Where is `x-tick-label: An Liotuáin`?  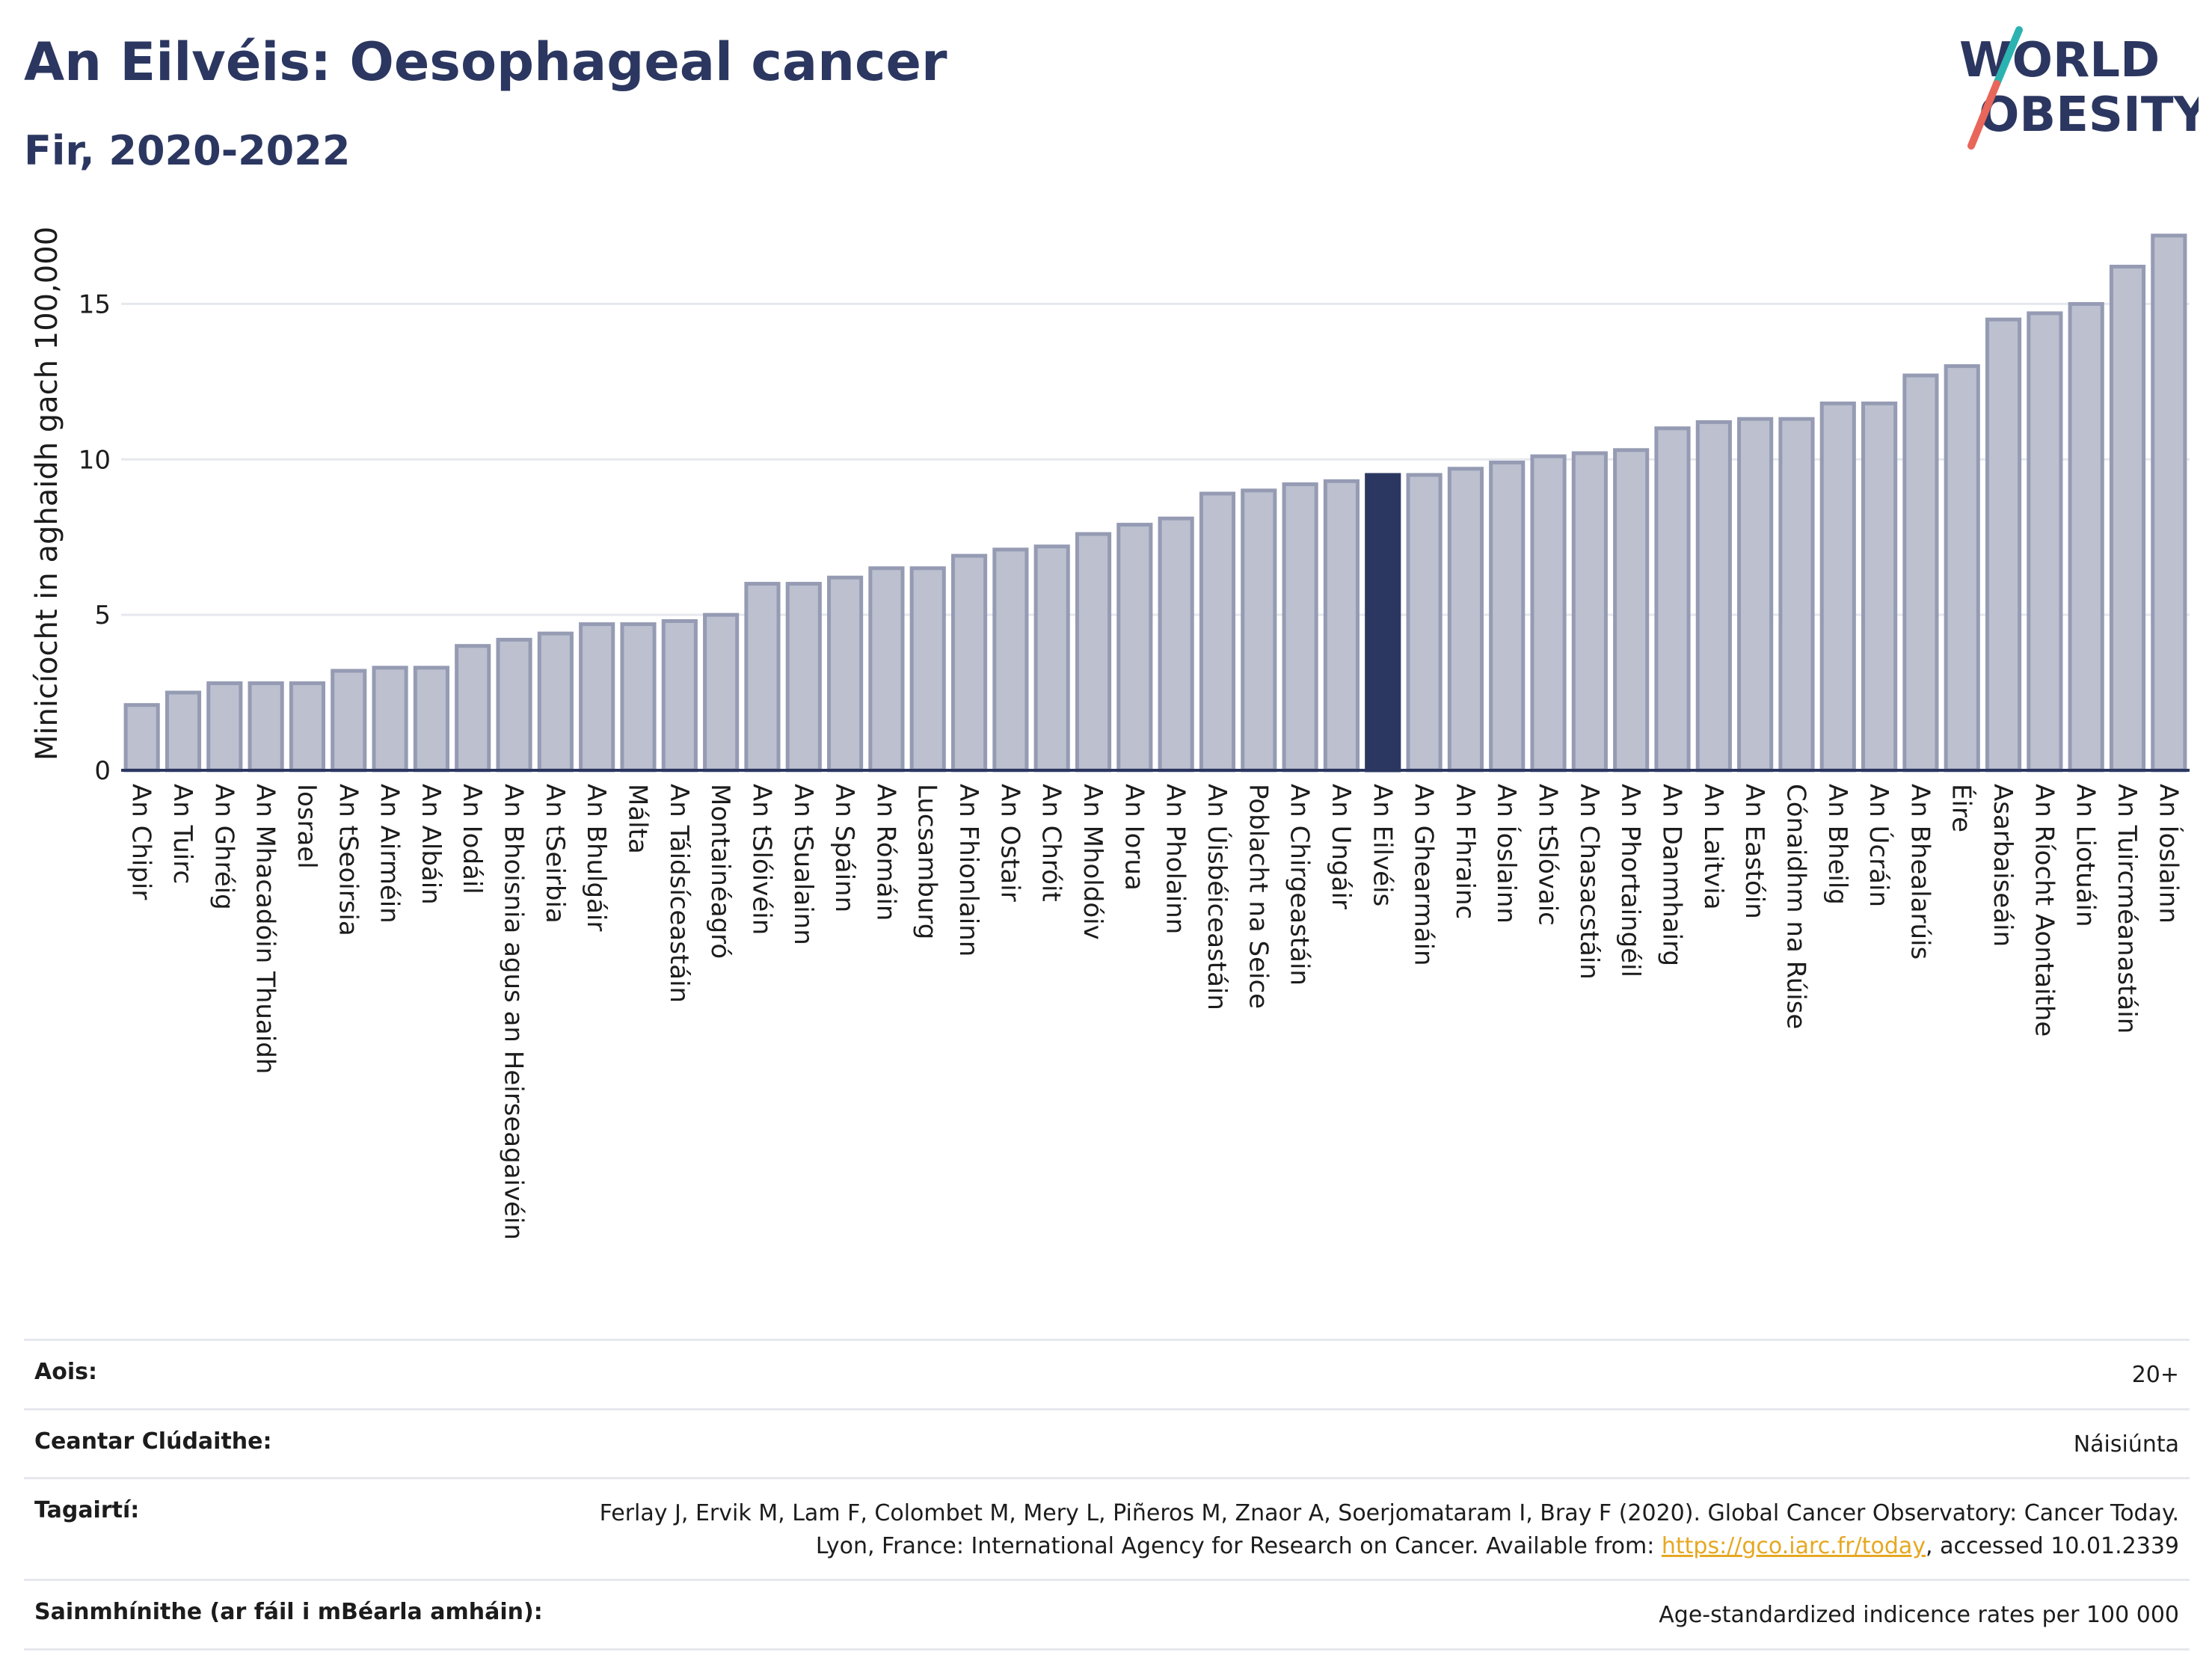 x-tick-label: An Liotuáin is located at coordinates (2086, 855).